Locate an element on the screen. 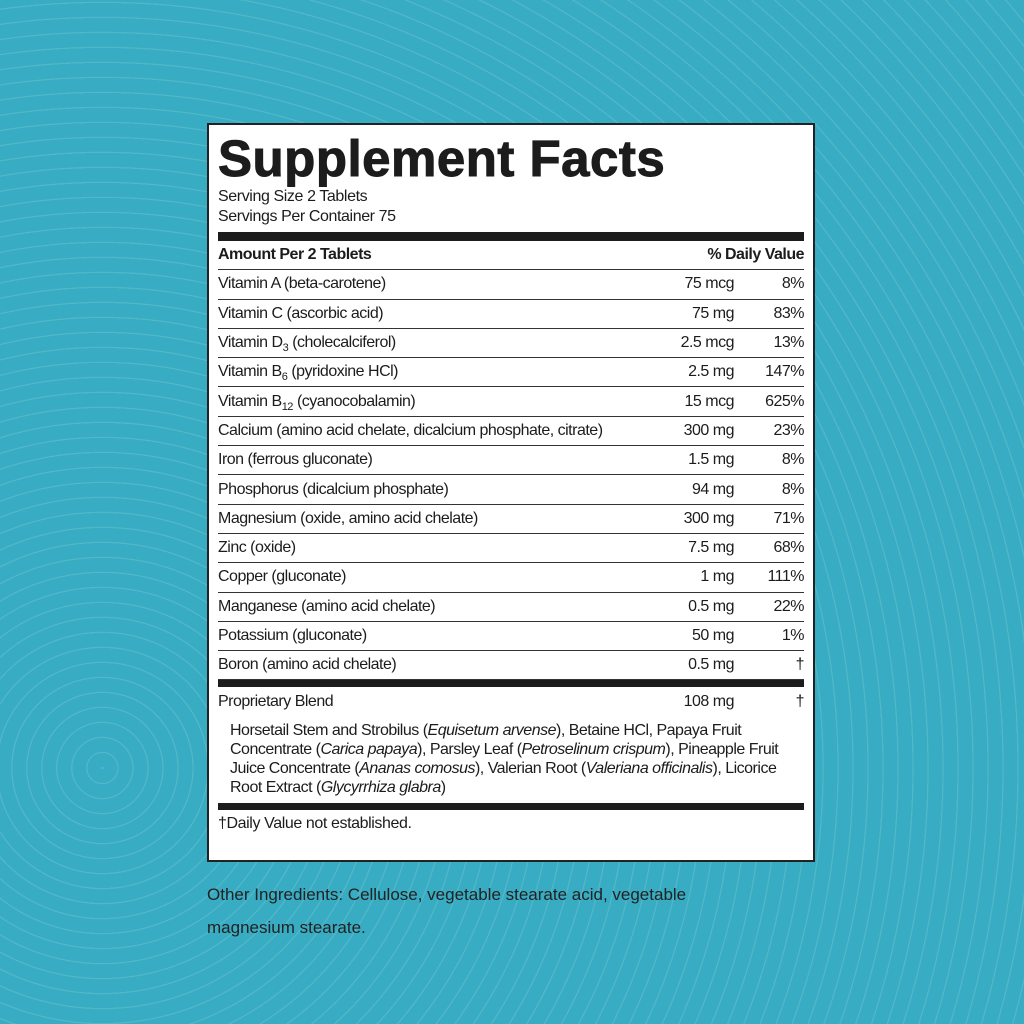 Image resolution: width=1024 pixels, height=1024 pixels. blend-segment: ), Parsley Leaf ( is located at coordinates (469, 749).